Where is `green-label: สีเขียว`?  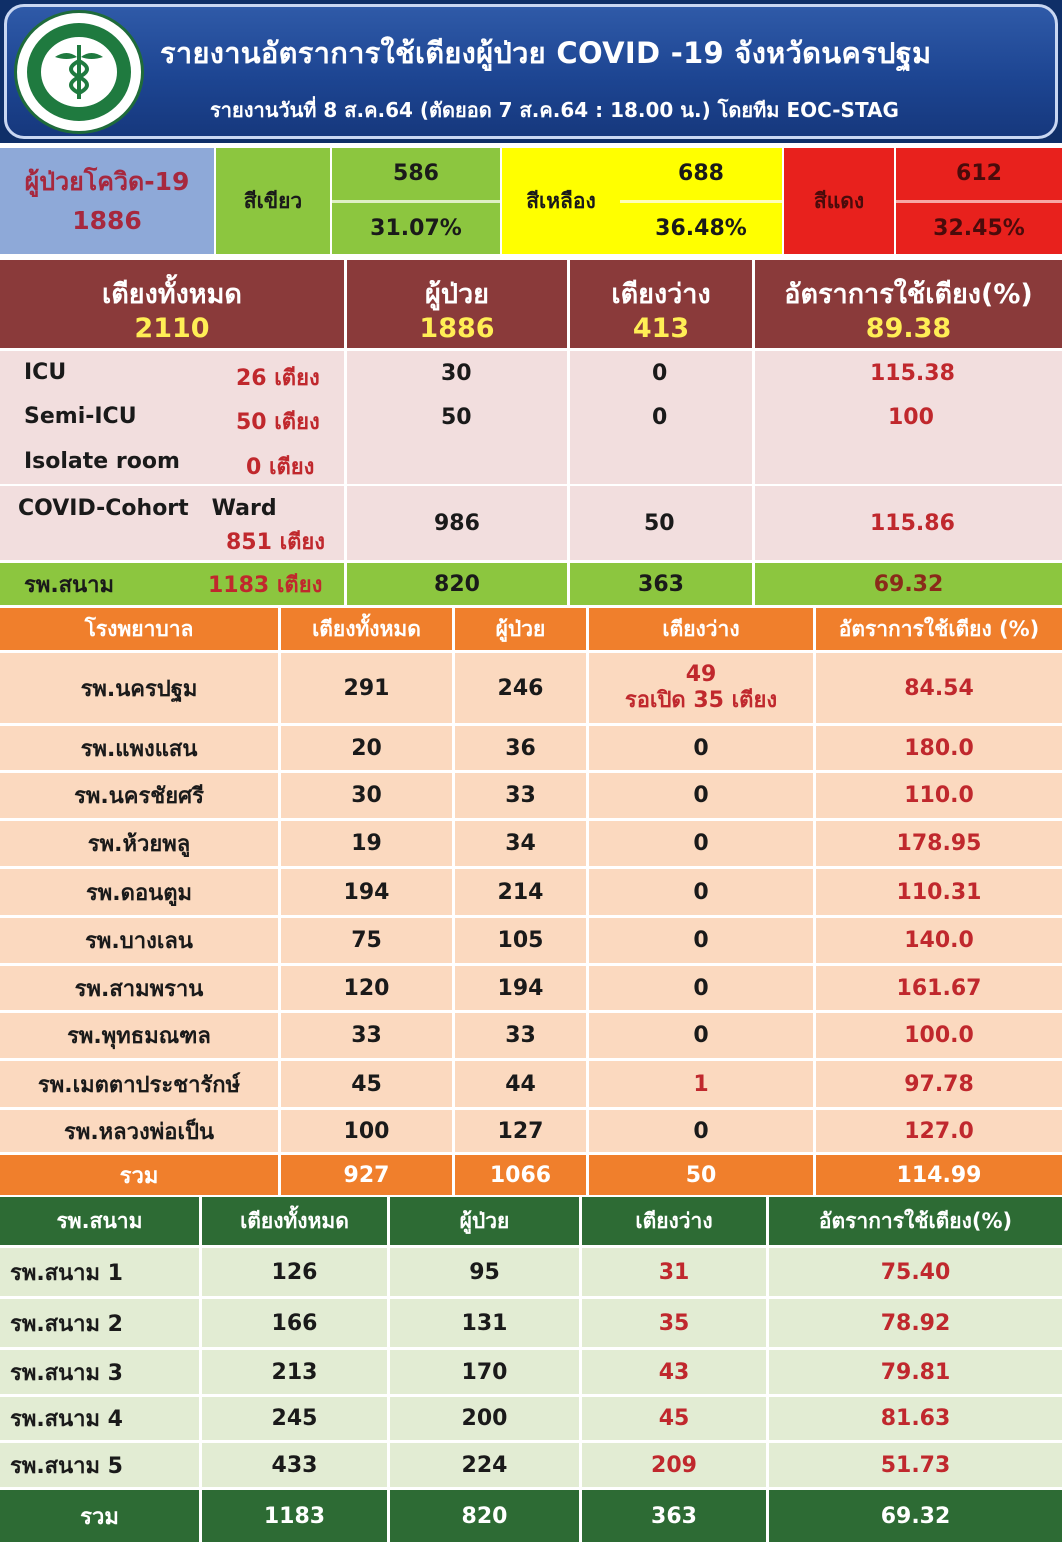
green-label: สีเขียว is located at coordinates (273, 201).